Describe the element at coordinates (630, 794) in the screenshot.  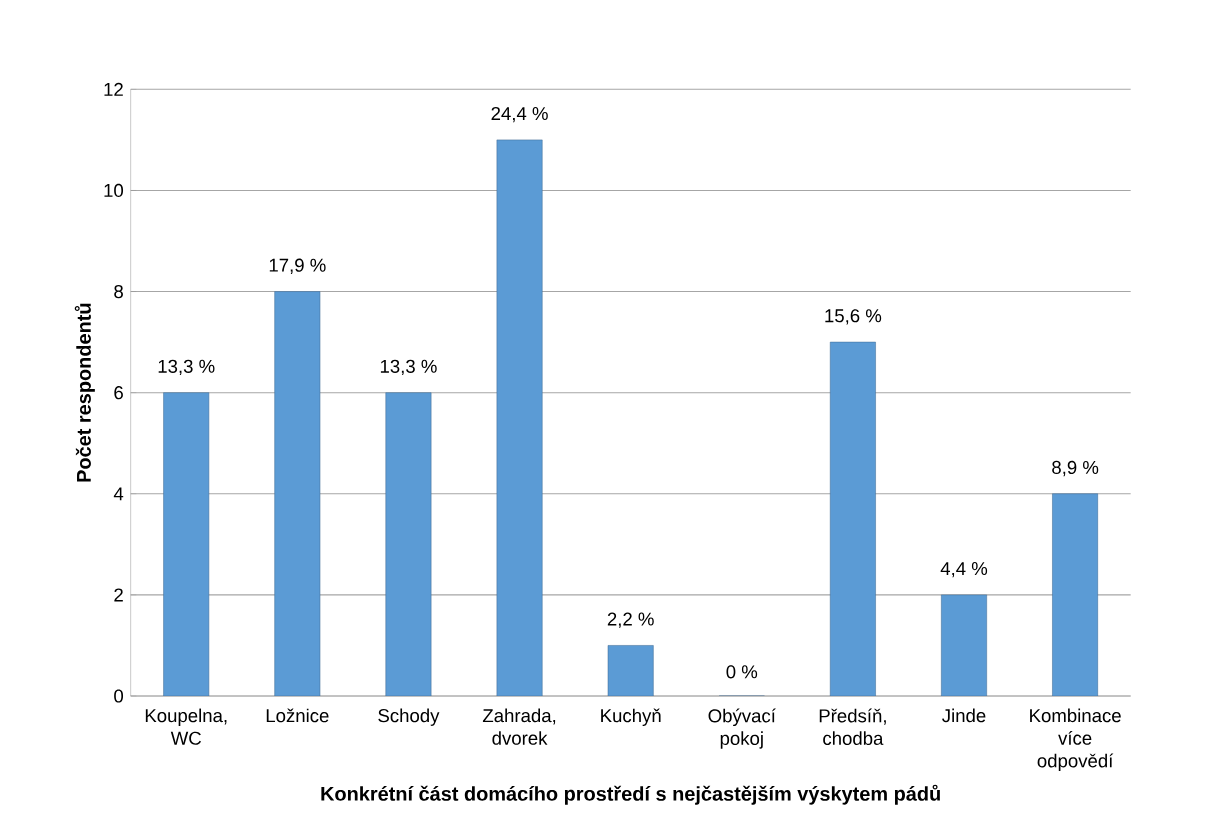
I see `x-axis-title: Konkrétní část domácího prostředí s nejčastějším výskytem pádů` at that location.